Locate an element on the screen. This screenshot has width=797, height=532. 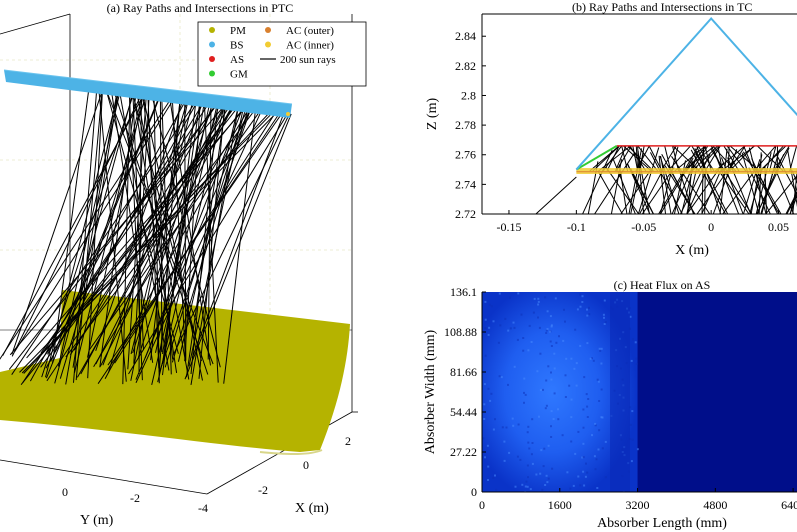
bs-triangle is located at coordinates (686, 93).